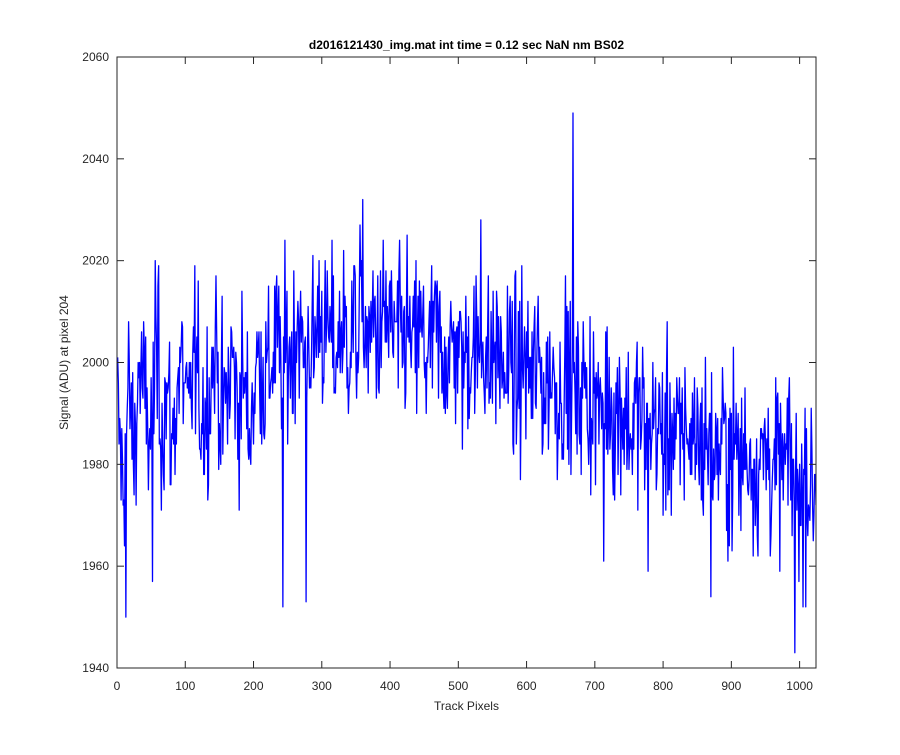 This screenshot has height=755, width=900. What do you see at coordinates (95, 363) in the screenshot?
I see `y-tick-label: 2000` at bounding box center [95, 363].